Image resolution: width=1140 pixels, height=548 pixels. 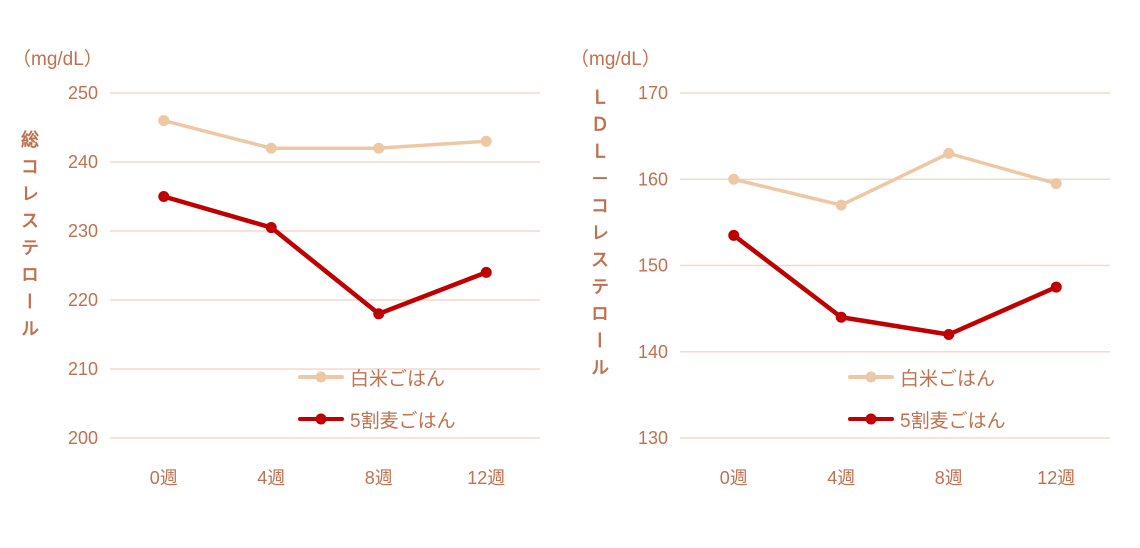 I want to click on y-tick-label: 140, so click(x=653, y=352).